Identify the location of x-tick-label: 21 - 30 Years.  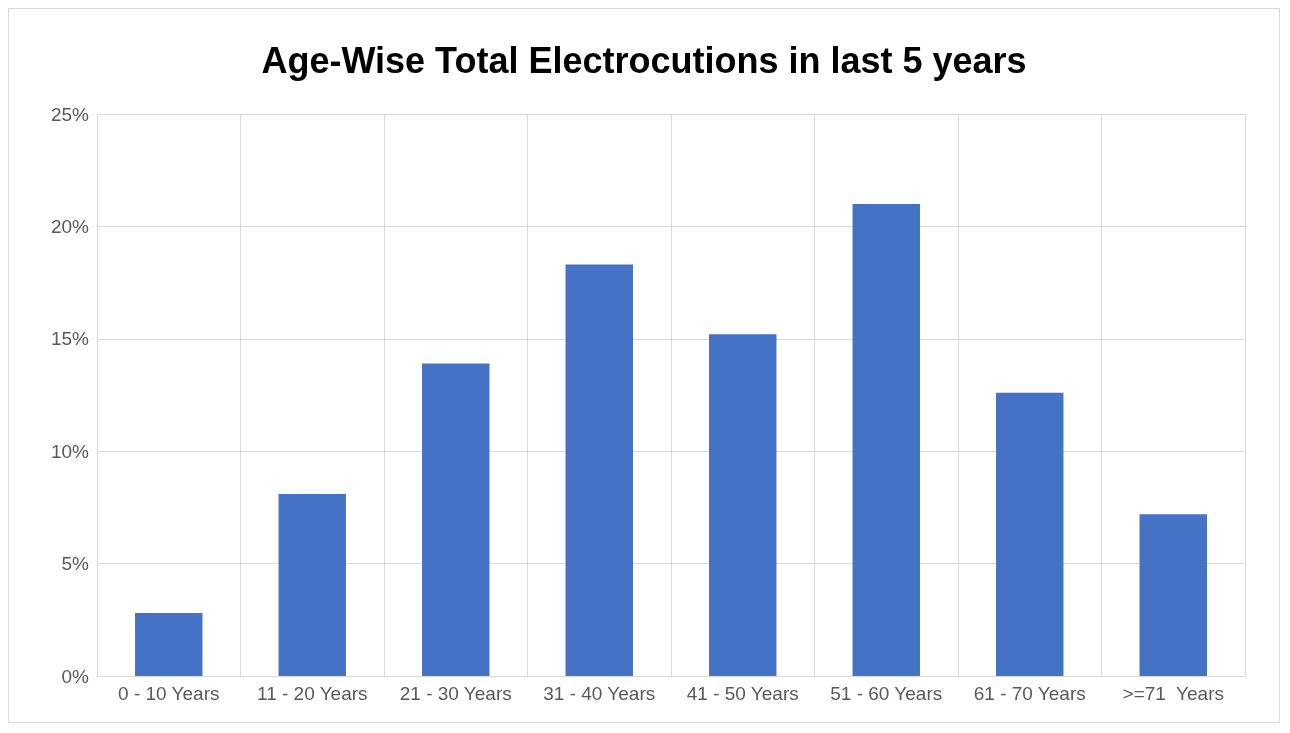
(455, 693).